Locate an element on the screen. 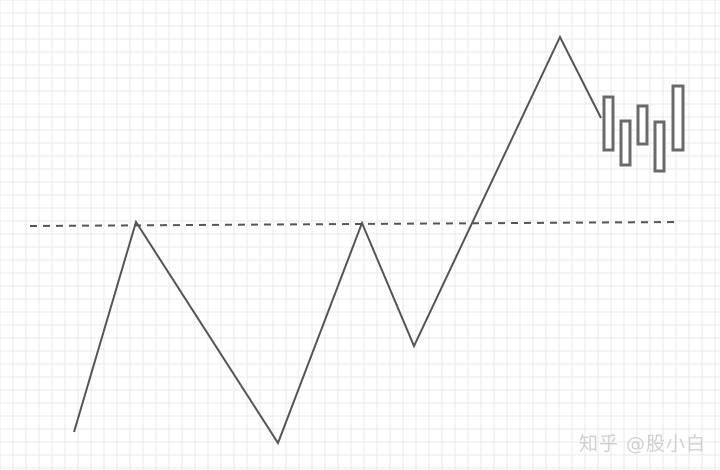  resistance-dashed-line is located at coordinates (355, 224).